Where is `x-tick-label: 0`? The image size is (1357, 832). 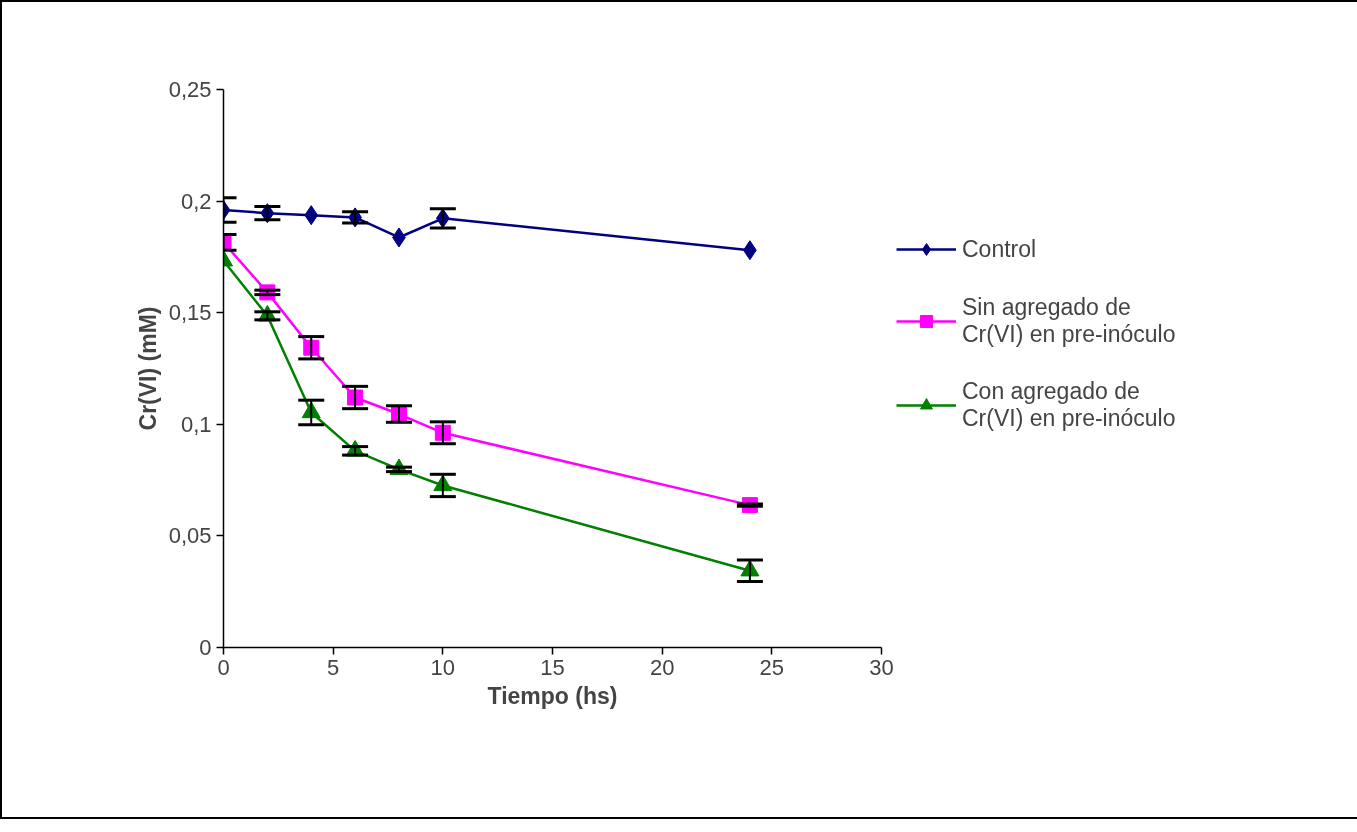
x-tick-label: 0 is located at coordinates (223, 667).